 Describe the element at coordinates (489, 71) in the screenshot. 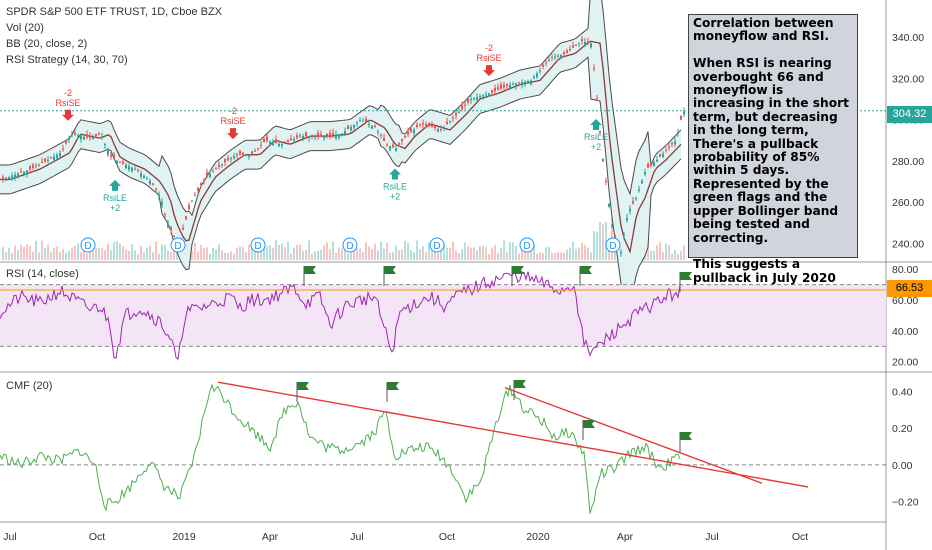

I see `short-signal-arrow` at that location.